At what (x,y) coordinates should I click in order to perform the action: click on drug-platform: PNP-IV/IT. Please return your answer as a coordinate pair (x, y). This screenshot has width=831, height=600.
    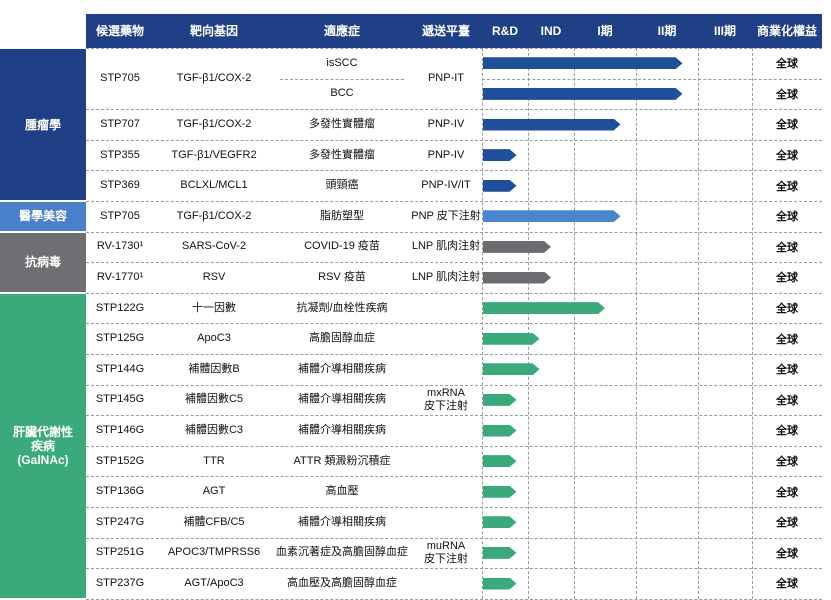
    Looking at the image, I should click on (446, 185).